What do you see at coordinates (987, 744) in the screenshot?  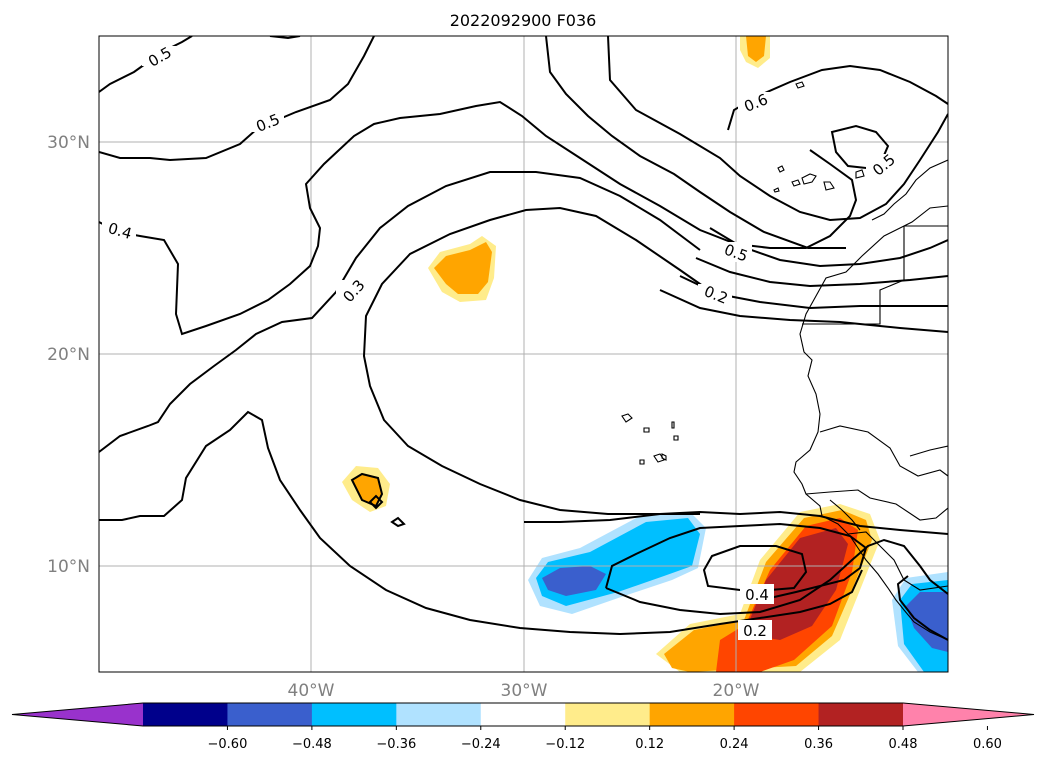 I see `colorbar-tick-label: 0.60` at bounding box center [987, 744].